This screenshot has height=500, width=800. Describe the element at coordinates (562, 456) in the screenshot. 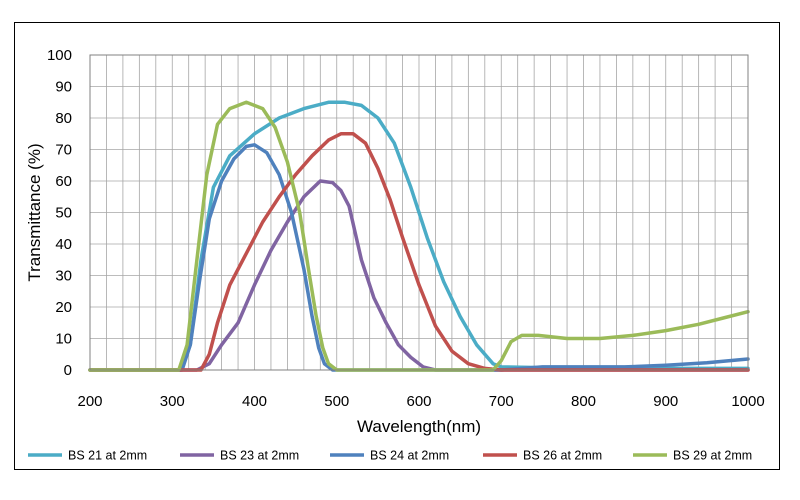

I see `legend-label: BS 26 at 2mm` at that location.